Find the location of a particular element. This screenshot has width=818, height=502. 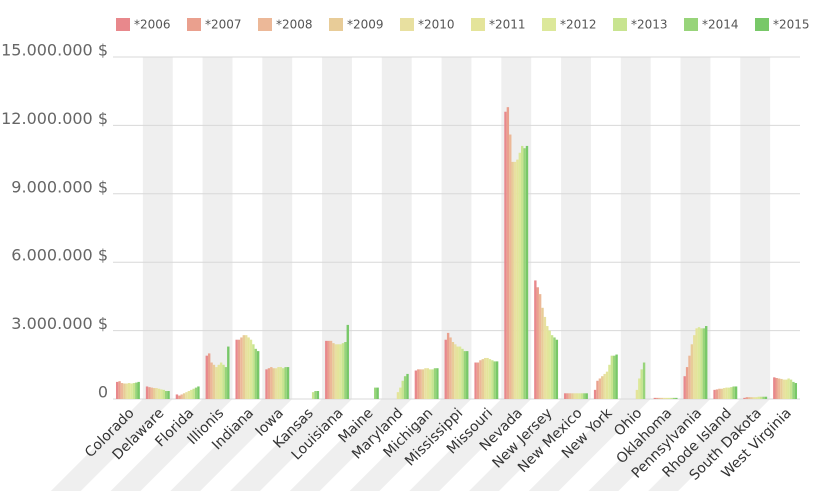

legend-label: *2010 is located at coordinates (436, 25).